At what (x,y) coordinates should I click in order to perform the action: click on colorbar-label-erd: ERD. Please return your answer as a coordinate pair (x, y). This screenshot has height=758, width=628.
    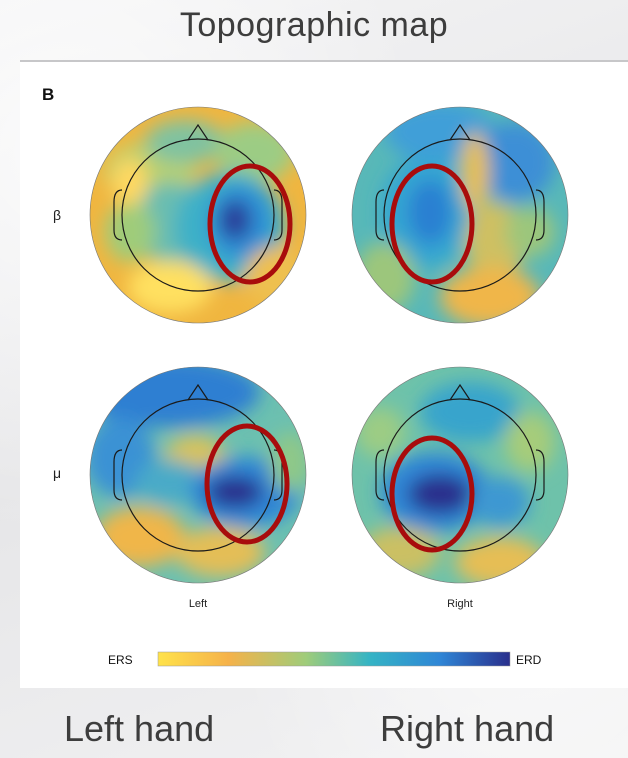
    Looking at the image, I should click on (529, 660).